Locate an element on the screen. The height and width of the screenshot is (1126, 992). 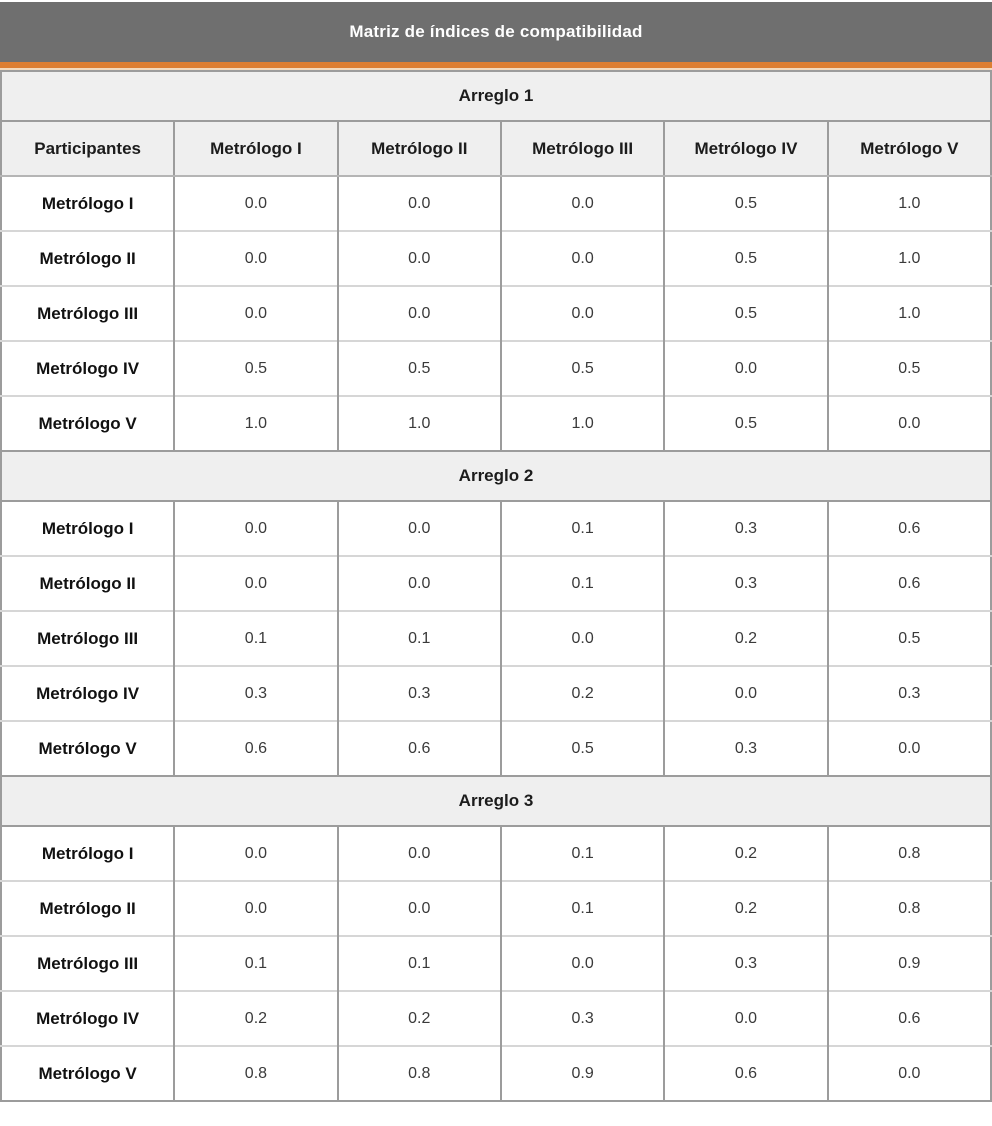
table-row: Metrólogo III 0.1 0.1 0.0 0.2 0.5 is located at coordinates (496, 638).